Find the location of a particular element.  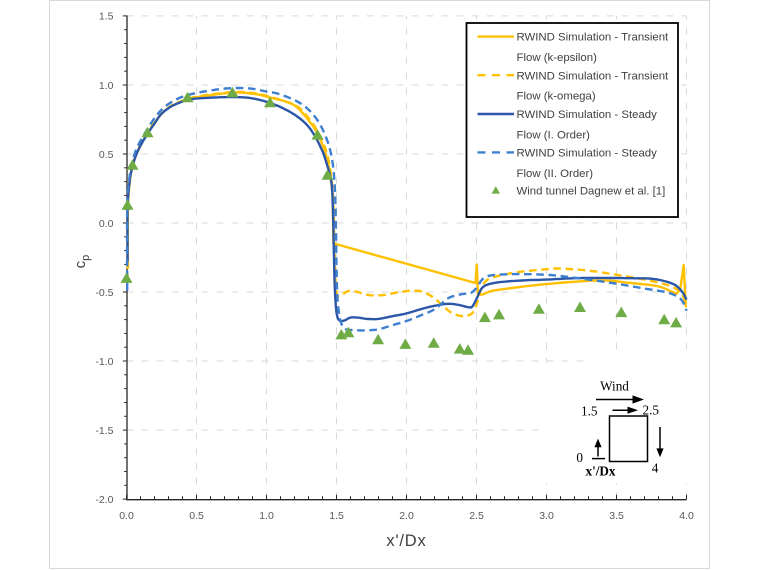

svg-text: 4 is located at coordinates (655, 468).